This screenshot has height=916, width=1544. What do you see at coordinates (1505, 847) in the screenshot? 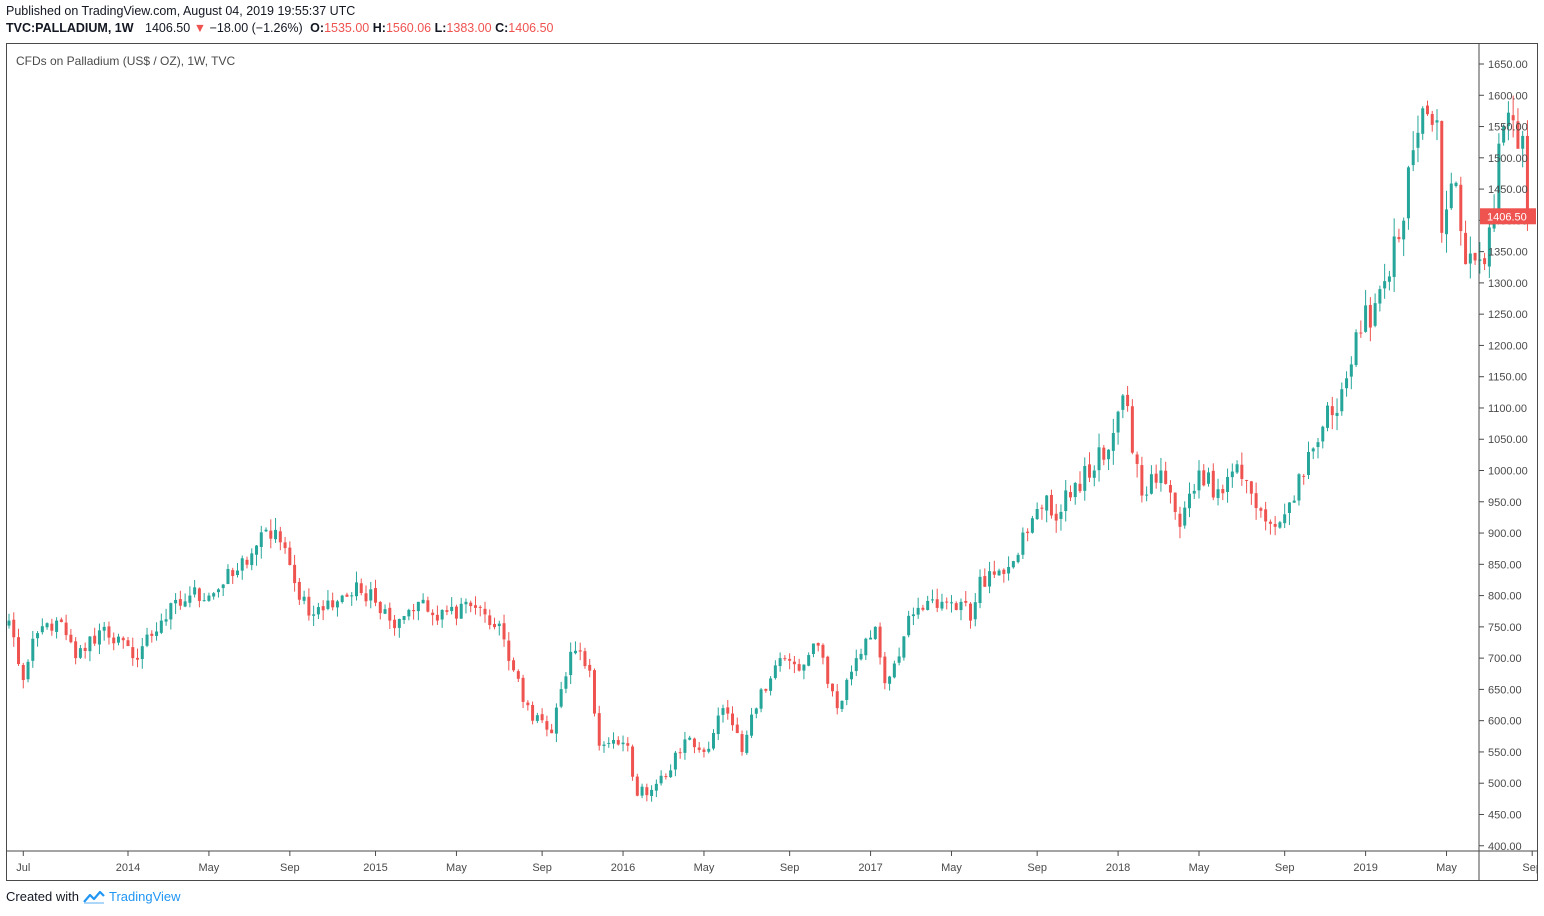
I see `y-tick-label: 400.00` at bounding box center [1505, 847].